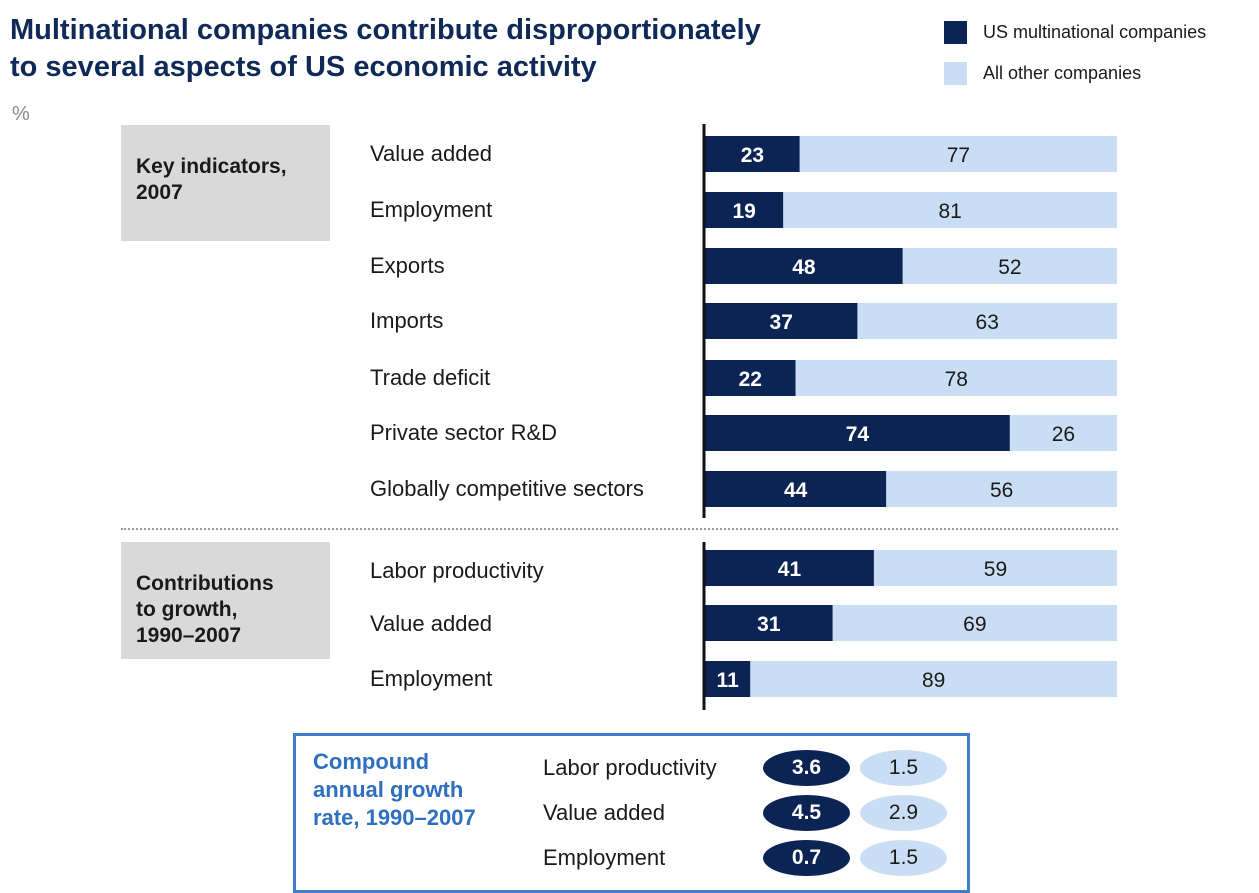  What do you see at coordinates (21, 114) in the screenshot?
I see `unit-label: %` at bounding box center [21, 114].